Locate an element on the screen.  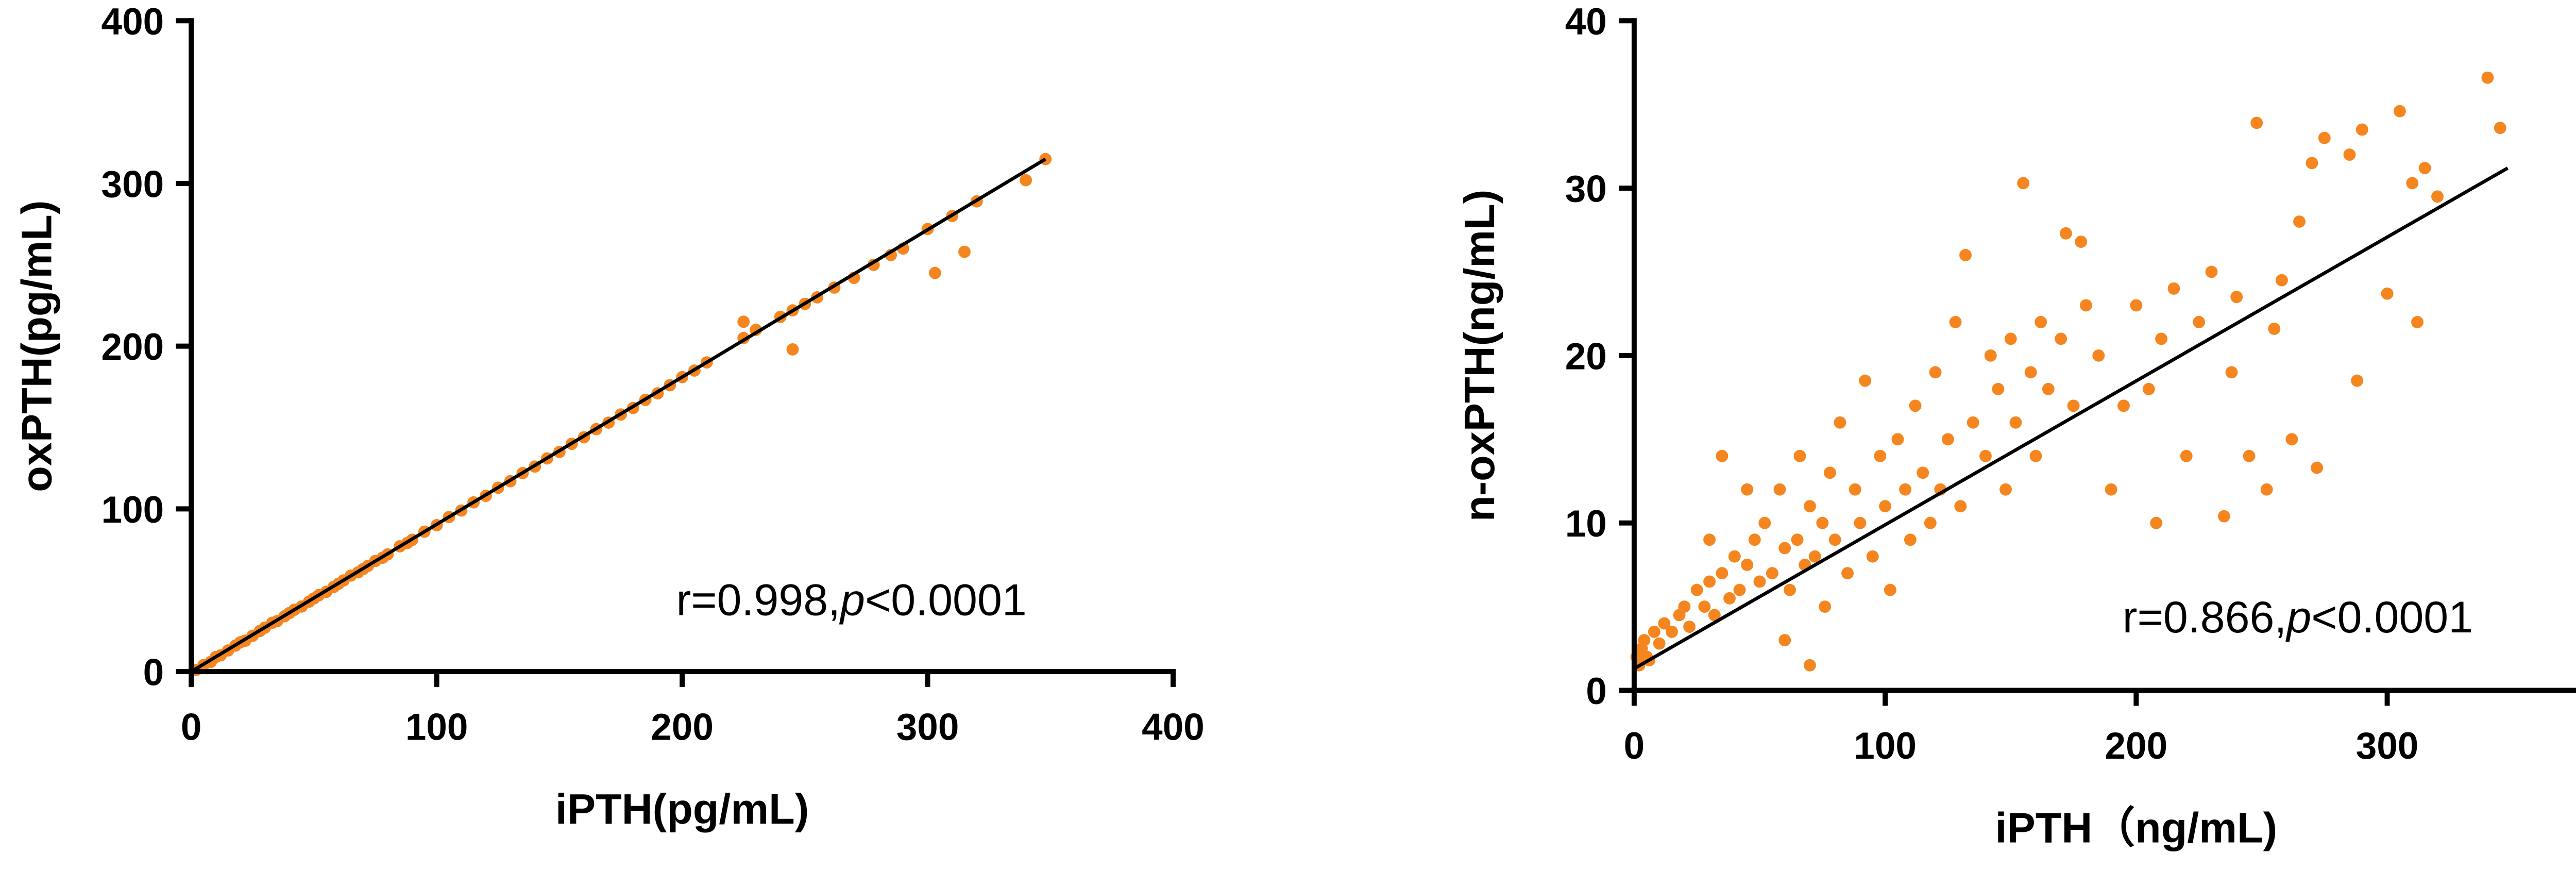
annotation-part: r=0.866, is located at coordinates (2205, 617).